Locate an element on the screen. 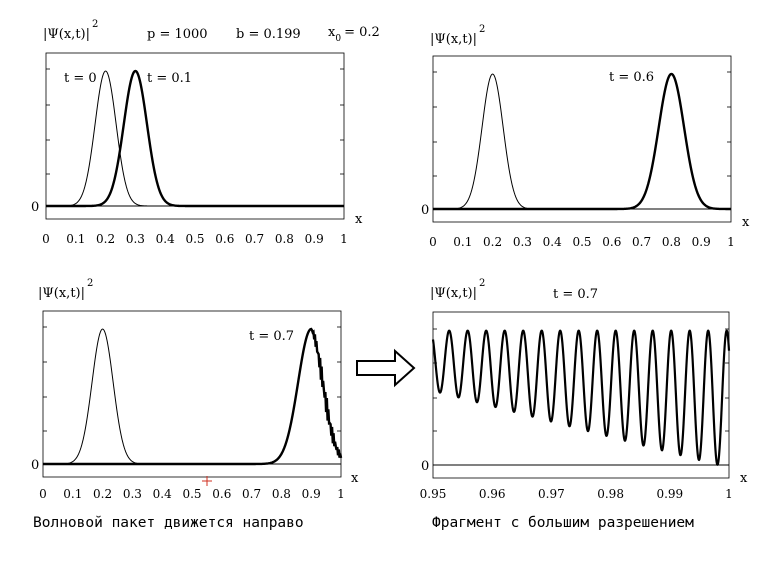 Image resolution: width=770 pixels, height=570 pixels. chart-1-y-zero: 0 is located at coordinates (35, 207).